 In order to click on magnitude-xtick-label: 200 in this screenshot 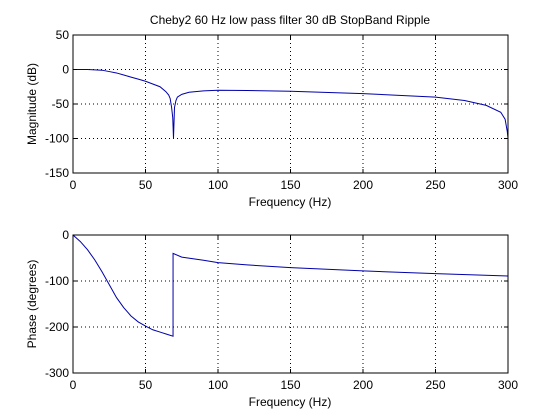, I will do `click(363, 185)`.